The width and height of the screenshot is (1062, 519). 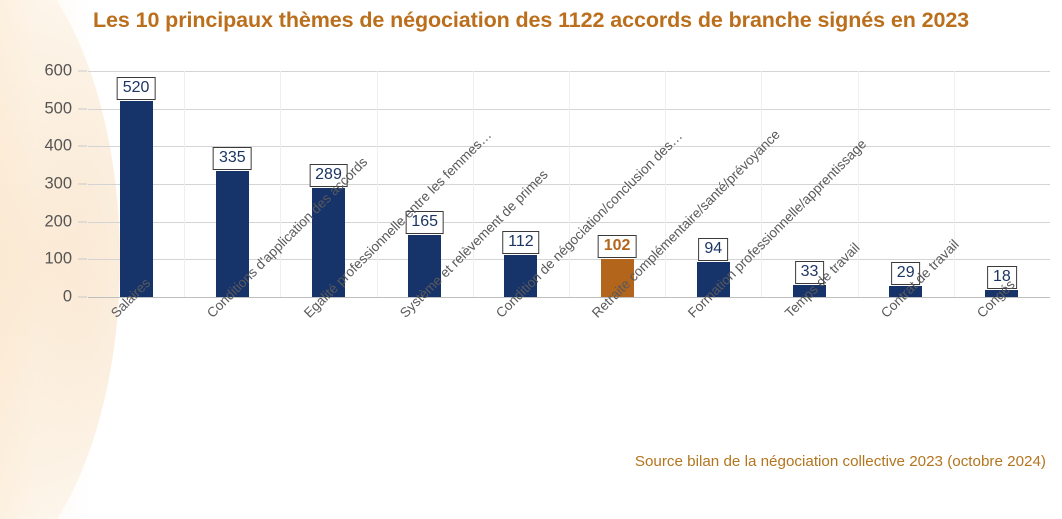 I want to click on gridline, so click(x=569, y=297).